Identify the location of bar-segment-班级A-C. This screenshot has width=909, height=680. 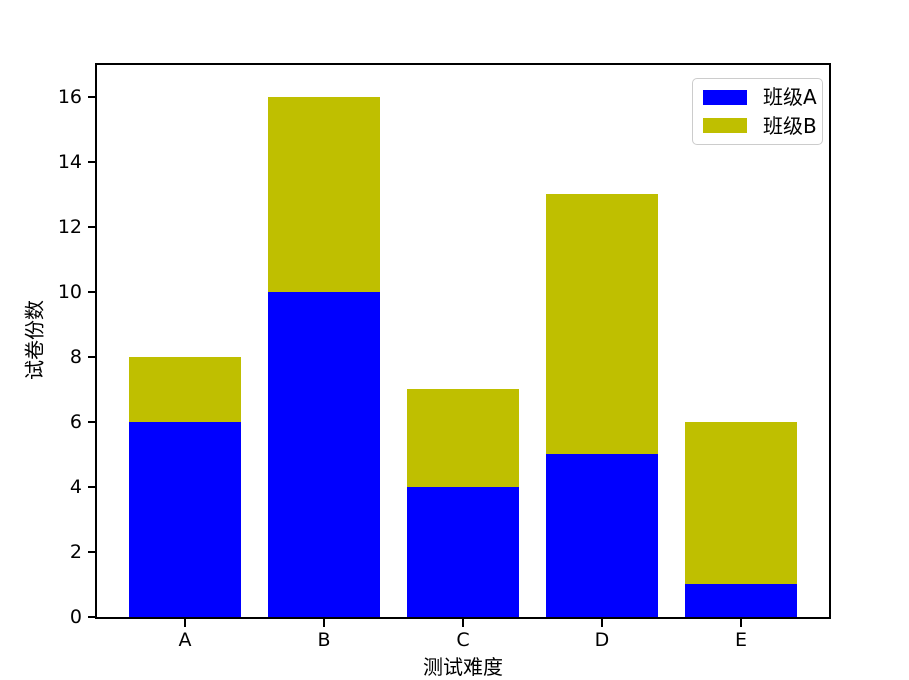
(463, 551).